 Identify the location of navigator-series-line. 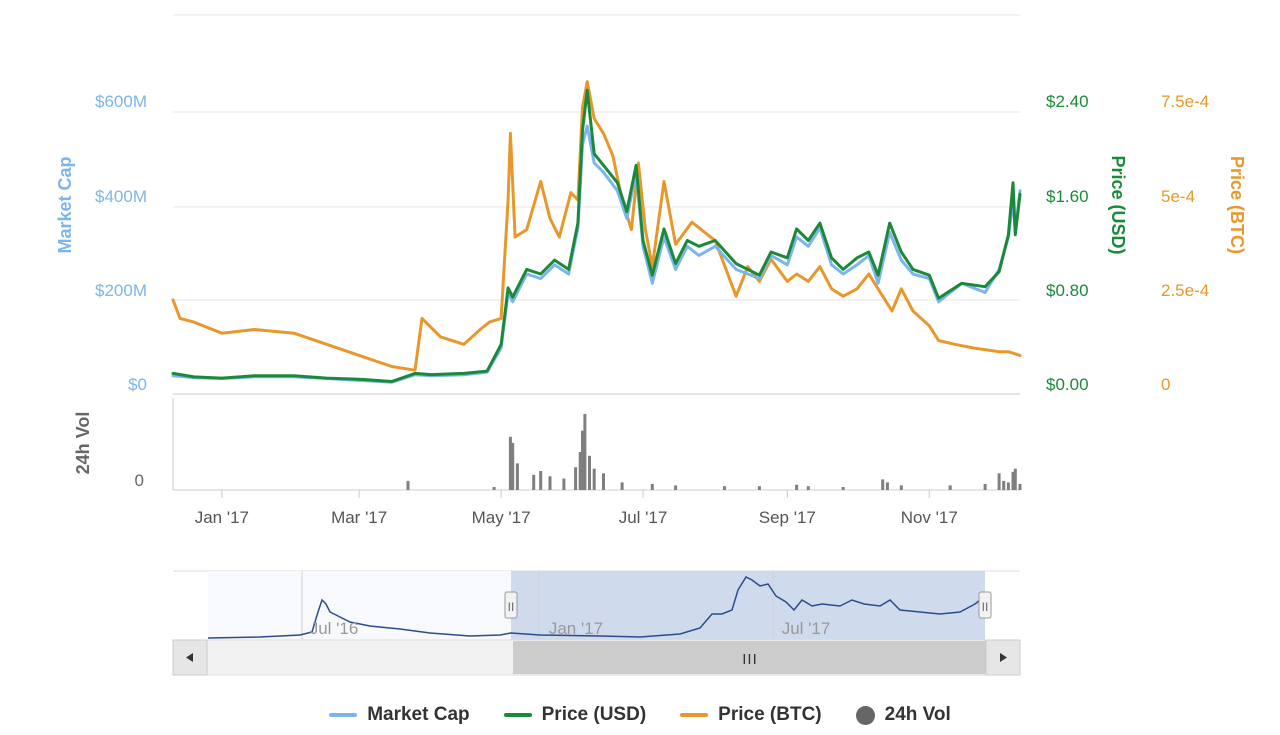
(596, 607).